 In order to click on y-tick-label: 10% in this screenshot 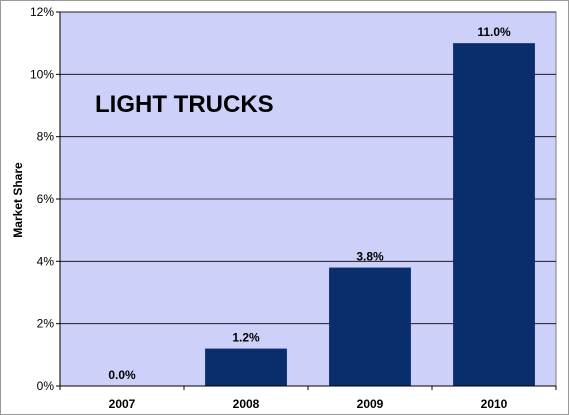, I will do `click(42, 74)`.